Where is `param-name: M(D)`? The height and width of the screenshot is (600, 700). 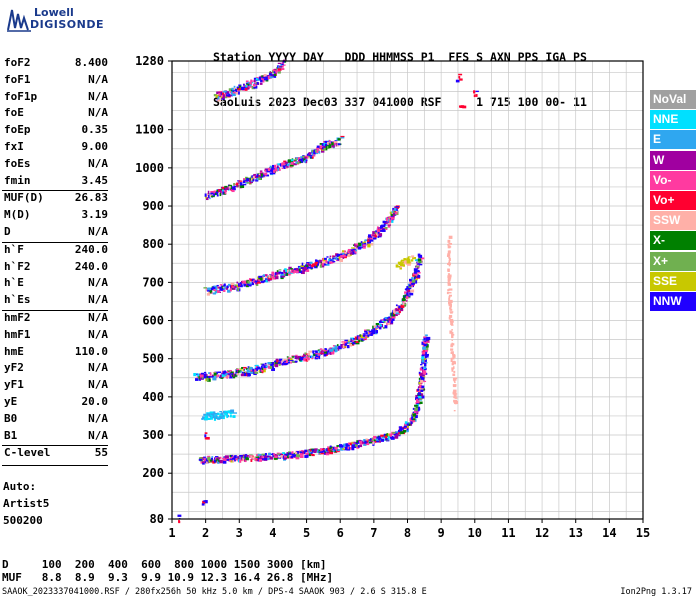
param-name: M(D) is located at coordinates (17, 215).